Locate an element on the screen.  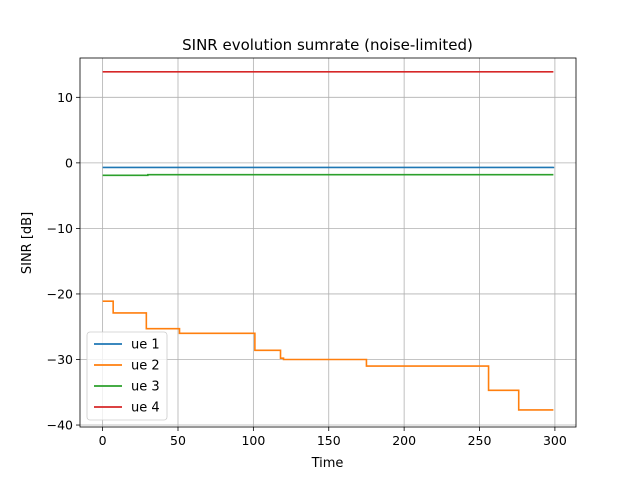
y-axis-label: SINR [dB] is located at coordinates (27, 243).